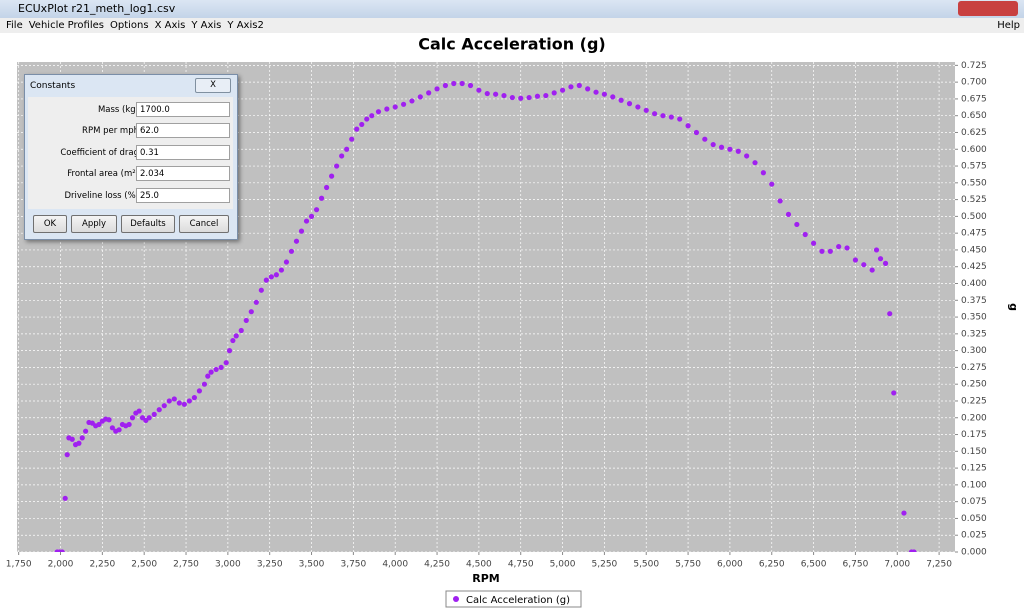 Image resolution: width=1024 pixels, height=609 pixels. I want to click on x-tick-label: 2,750, so click(186, 565).